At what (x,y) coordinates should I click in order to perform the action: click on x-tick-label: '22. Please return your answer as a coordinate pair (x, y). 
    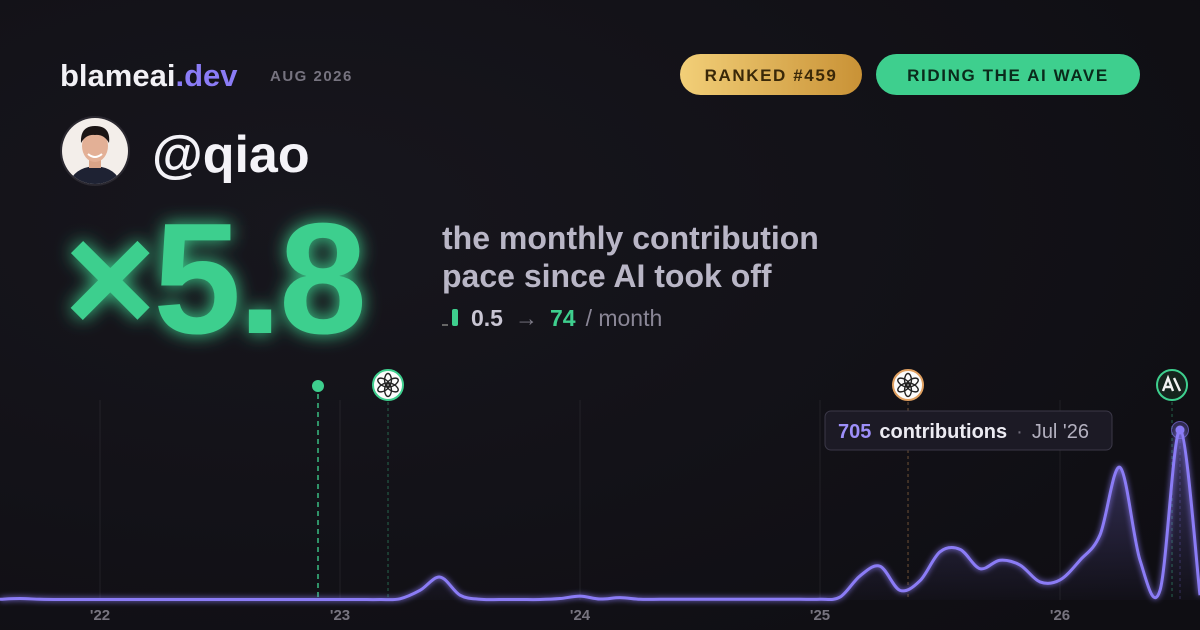
    Looking at the image, I should click on (100, 615).